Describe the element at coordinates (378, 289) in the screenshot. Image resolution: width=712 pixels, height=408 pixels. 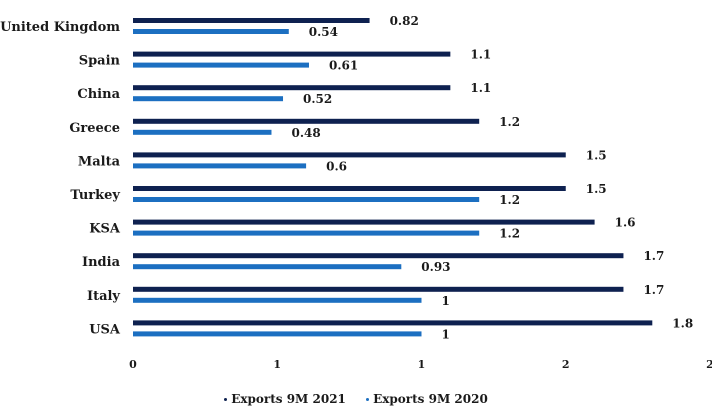
I see `bar-italy-2021` at that location.